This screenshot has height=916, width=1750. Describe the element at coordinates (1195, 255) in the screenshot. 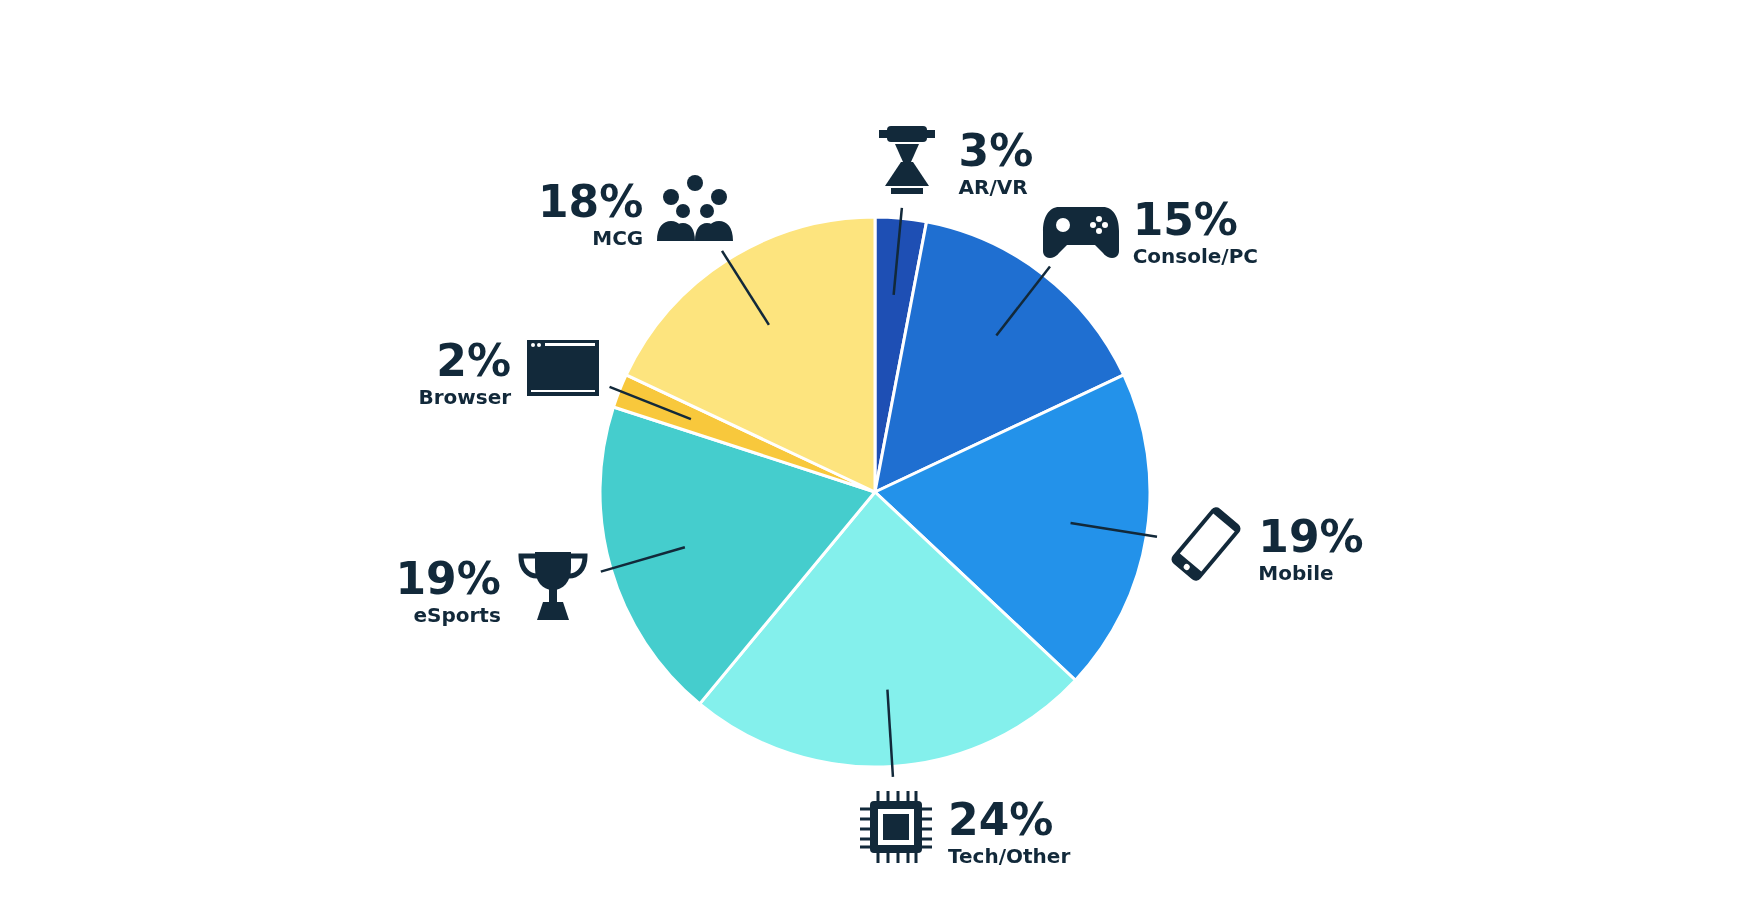

I see `slice-label: Console/PC` at that location.